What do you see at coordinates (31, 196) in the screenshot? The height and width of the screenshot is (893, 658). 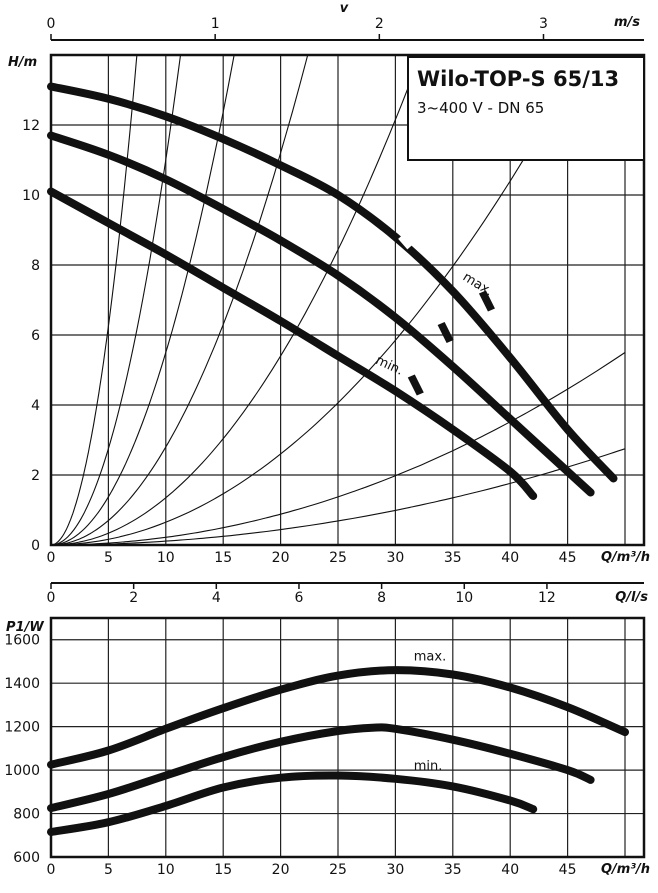 I see `head-y-tick-label: 10` at bounding box center [31, 196].